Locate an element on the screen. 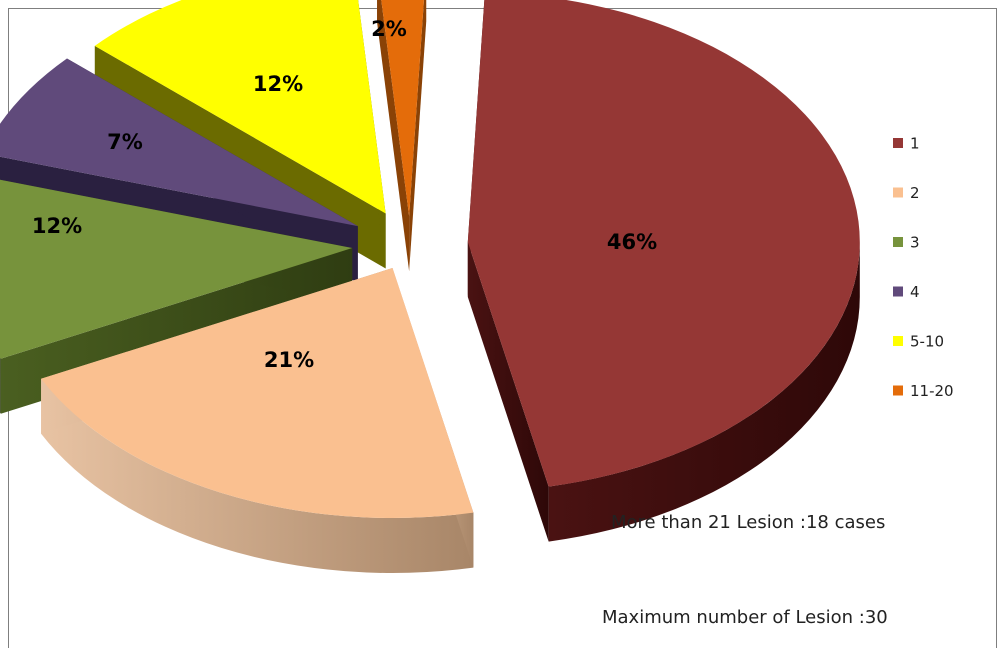  data-label-4: 7% is located at coordinates (125, 142).